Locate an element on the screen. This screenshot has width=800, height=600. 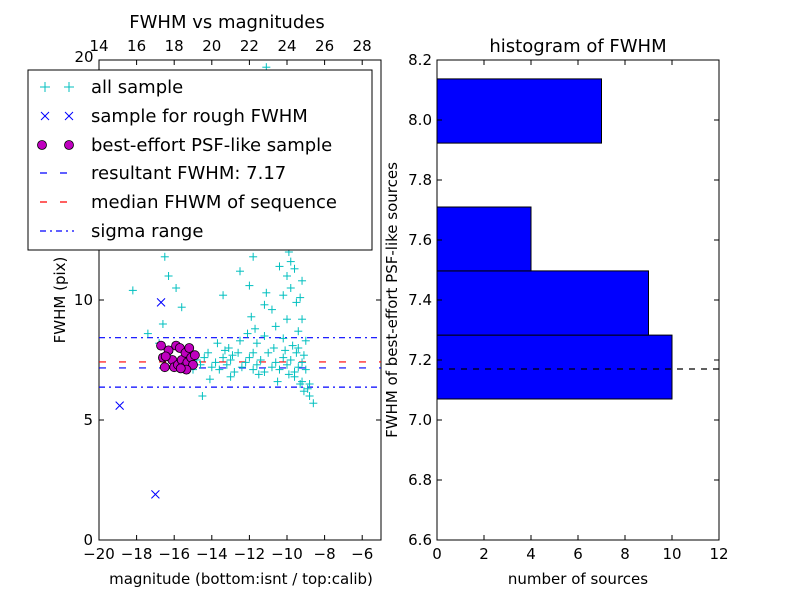
y-tick-label: 7.8 is located at coordinates (420, 180).